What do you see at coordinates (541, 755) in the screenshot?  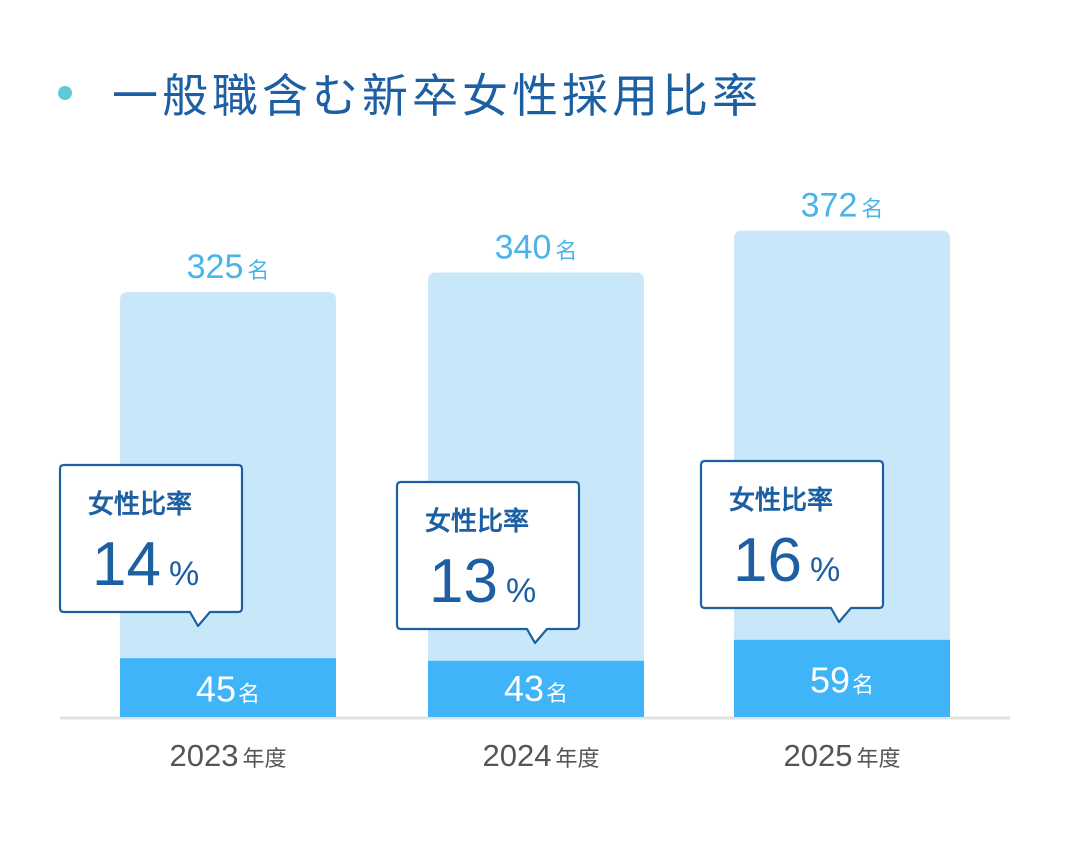 I see `year-label: 2024 年度` at bounding box center [541, 755].